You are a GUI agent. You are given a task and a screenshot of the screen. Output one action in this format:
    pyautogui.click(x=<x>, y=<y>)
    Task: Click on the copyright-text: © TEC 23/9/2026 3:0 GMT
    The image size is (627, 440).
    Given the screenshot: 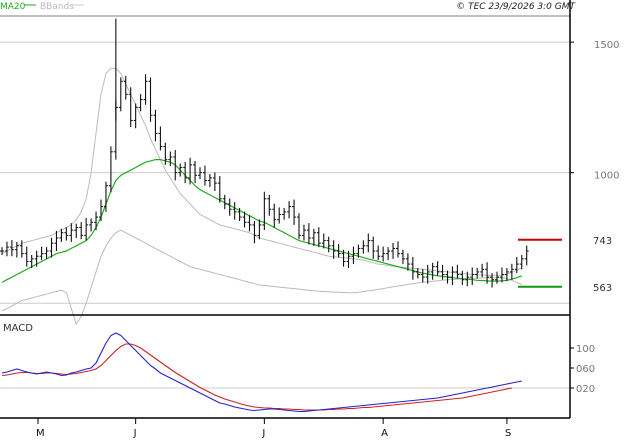 What is the action you would take?
    pyautogui.click(x=516, y=7)
    